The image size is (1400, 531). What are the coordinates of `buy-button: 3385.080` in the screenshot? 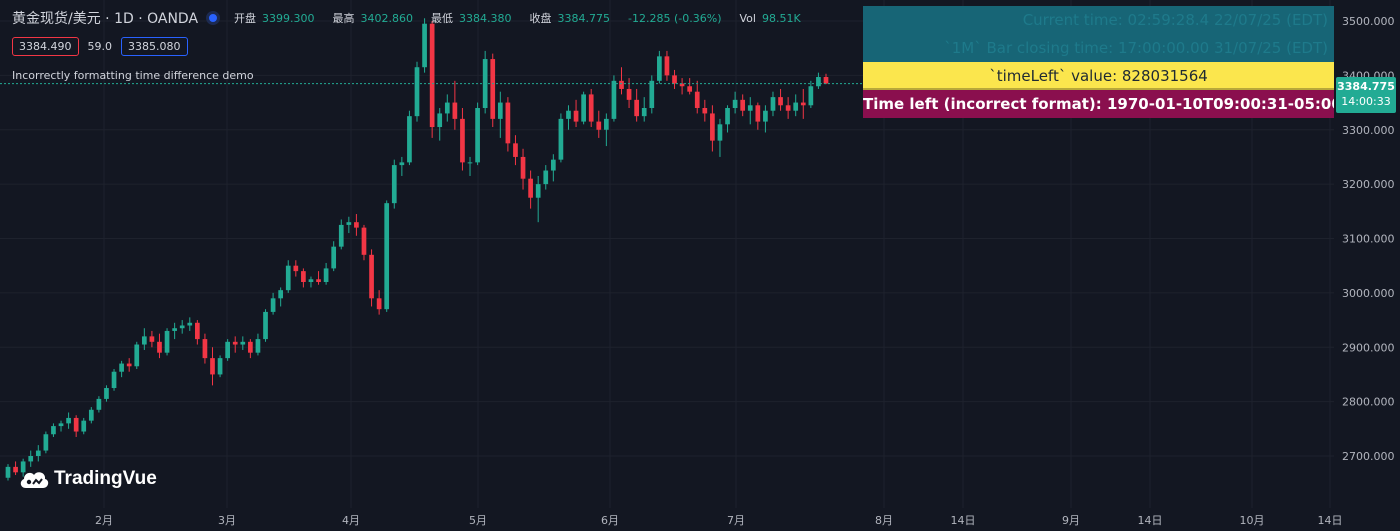 It's located at (154, 46).